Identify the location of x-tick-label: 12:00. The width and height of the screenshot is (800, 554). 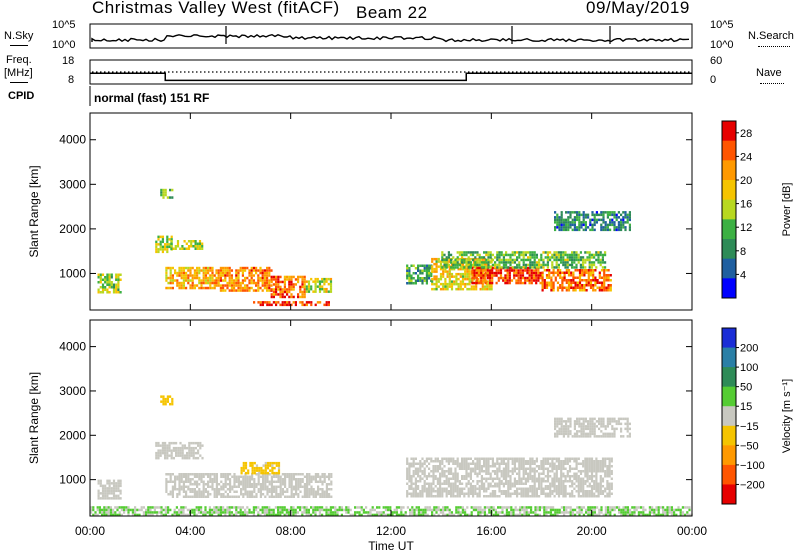
(391, 531).